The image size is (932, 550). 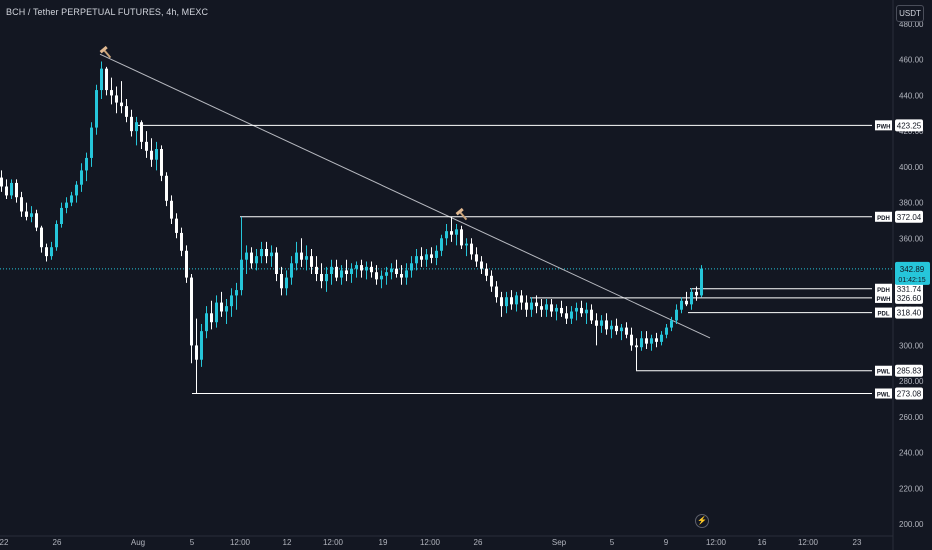 I want to click on level-tag-text: PWL, so click(x=884, y=396).